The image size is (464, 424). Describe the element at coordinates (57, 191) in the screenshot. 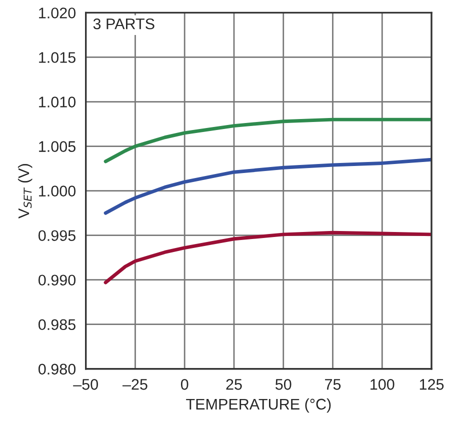

I see `y-tick-label: 1.000` at that location.